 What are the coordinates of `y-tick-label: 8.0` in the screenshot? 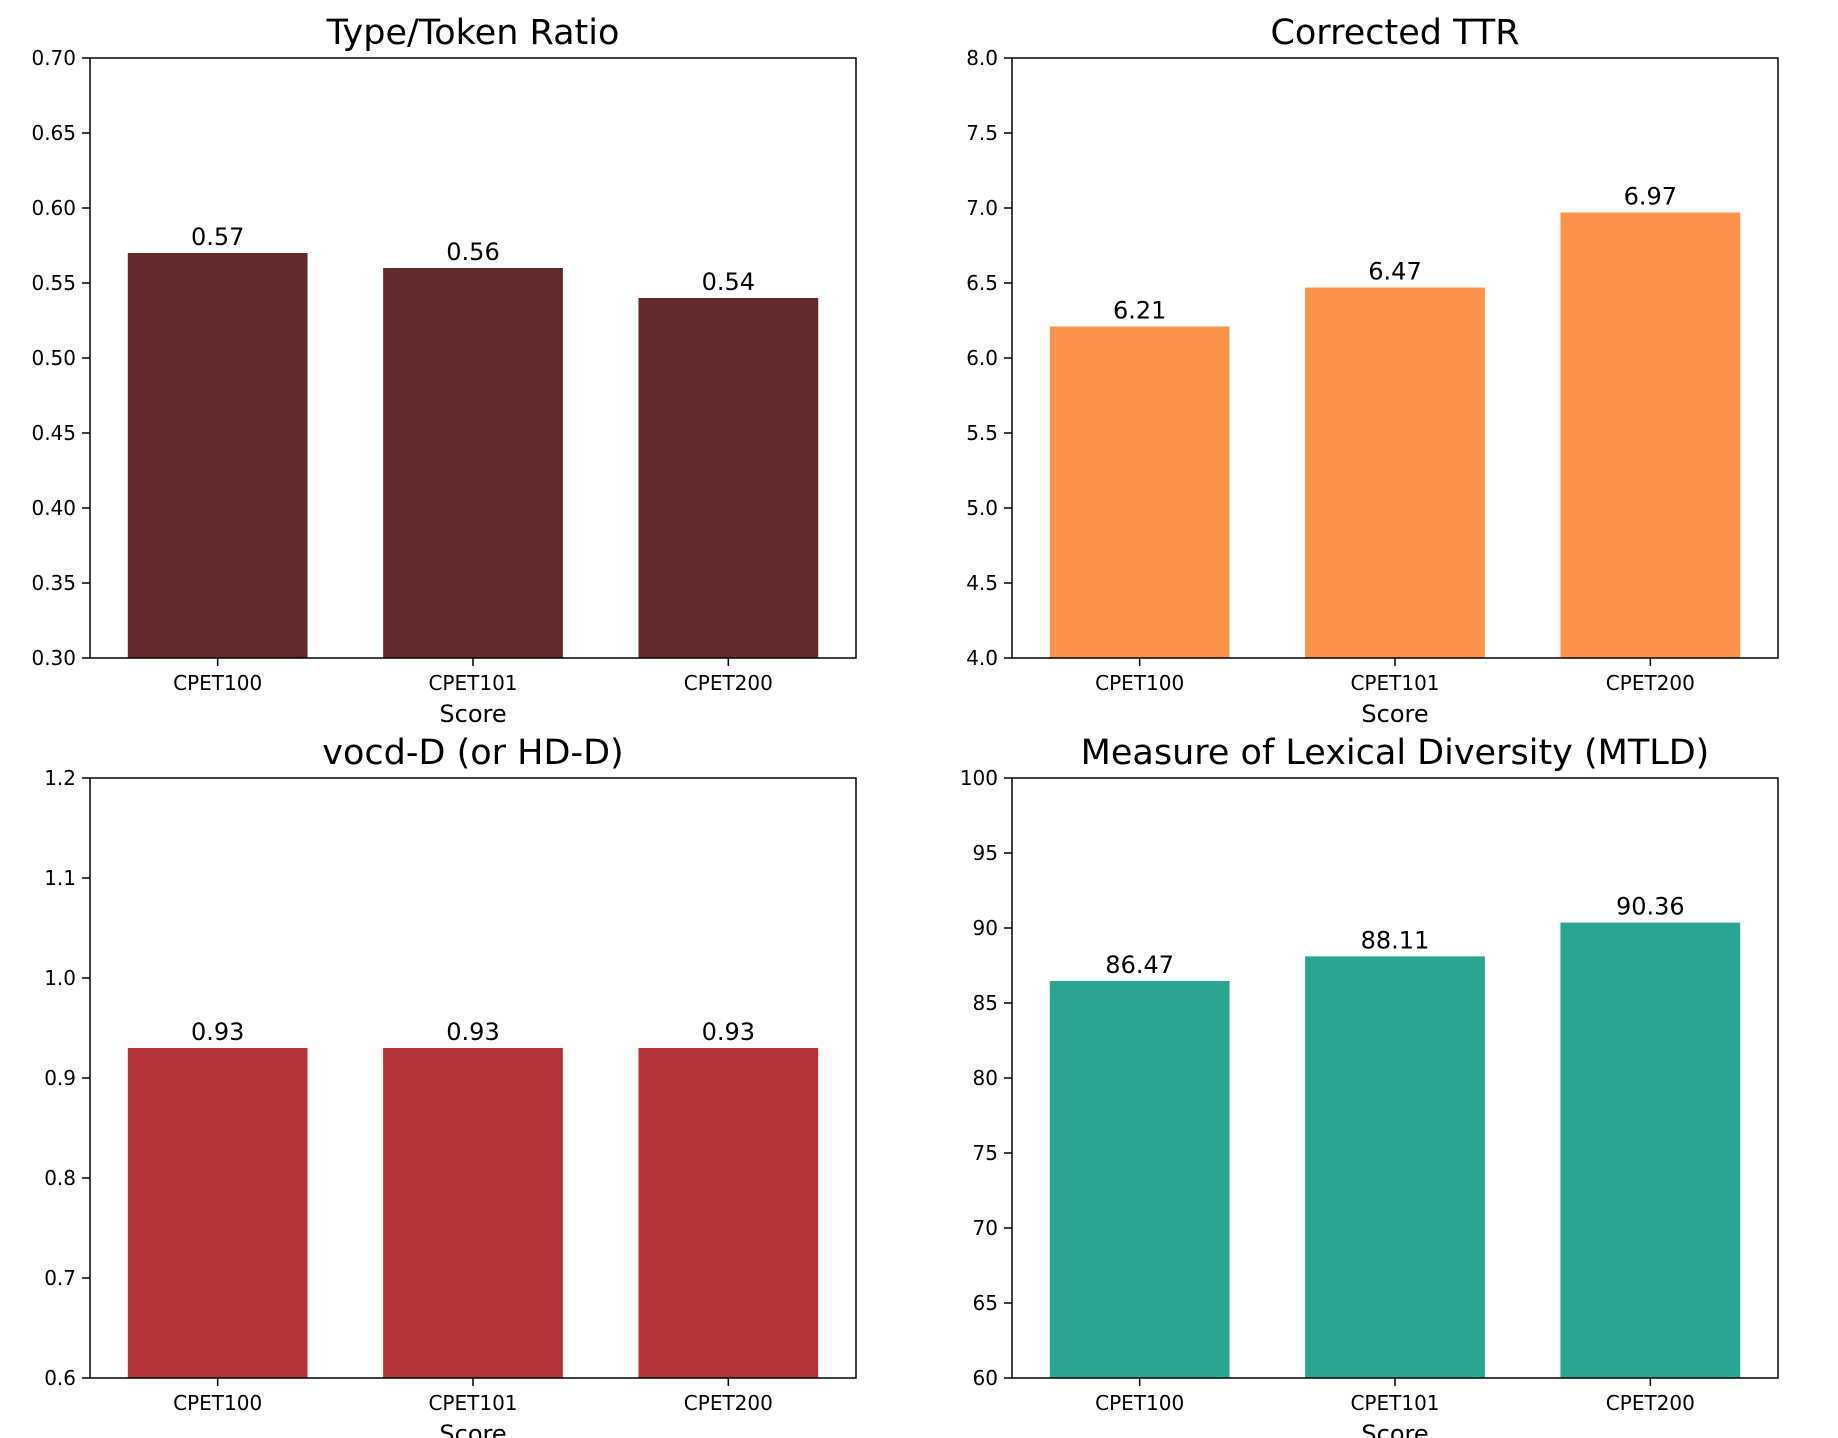 It's located at (982, 58).